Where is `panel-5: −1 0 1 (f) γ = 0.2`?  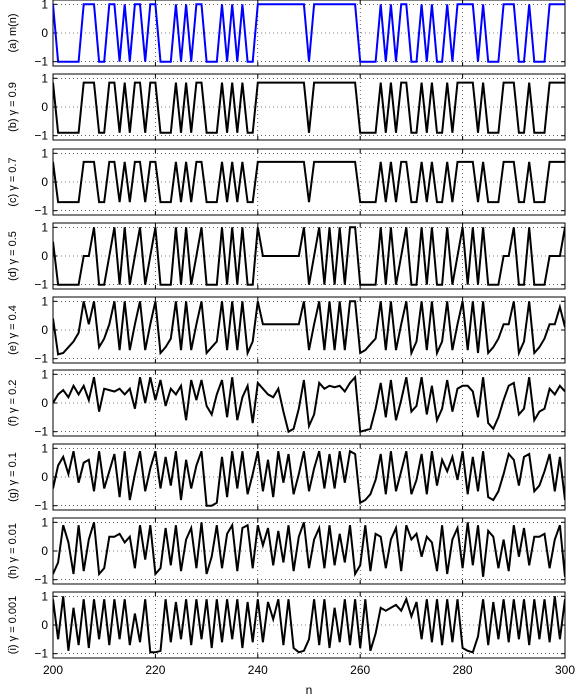 panel-5: −1 0 1 (f) γ = 0.2 is located at coordinates (286, 403).